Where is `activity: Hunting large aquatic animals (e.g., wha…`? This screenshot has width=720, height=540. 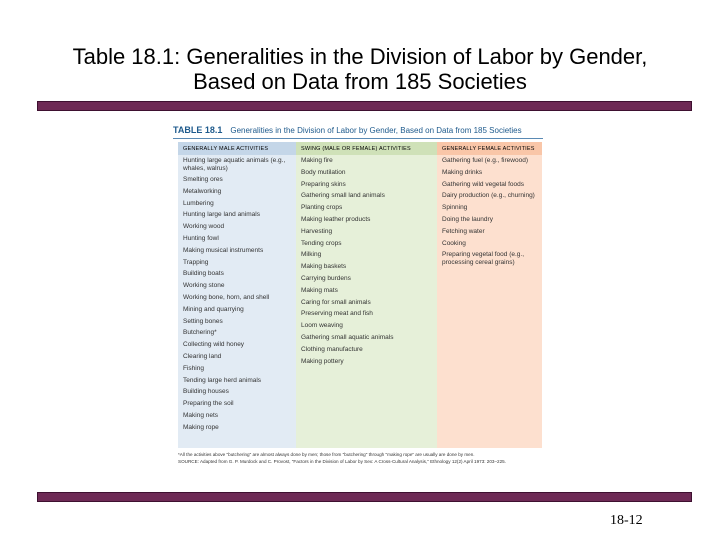
activity: Hunting large aquatic animals (e.g., wha… is located at coordinates (234, 164).